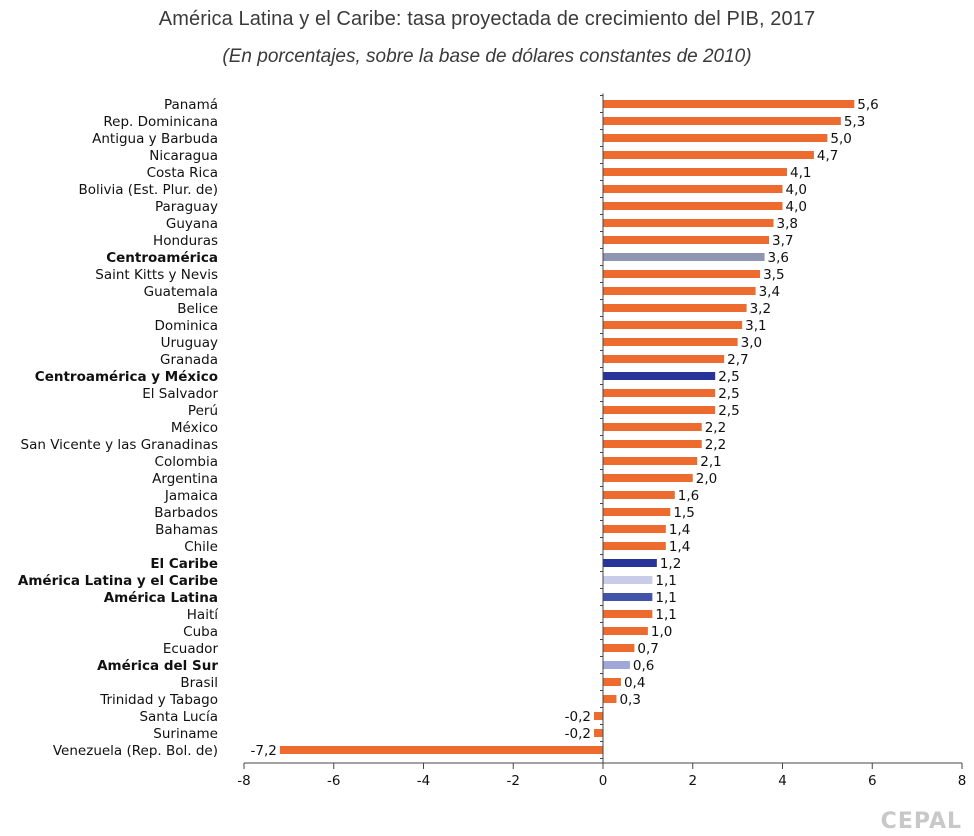  What do you see at coordinates (191, 496) in the screenshot?
I see `category-label-23: Jamaica` at bounding box center [191, 496].